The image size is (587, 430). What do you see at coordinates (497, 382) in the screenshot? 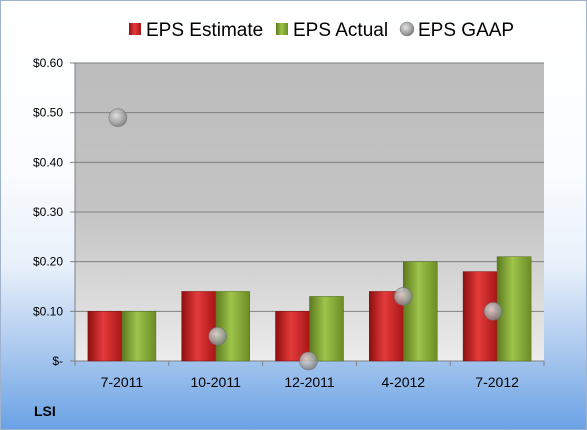
I see `x-tick-label: 7-2012` at bounding box center [497, 382].